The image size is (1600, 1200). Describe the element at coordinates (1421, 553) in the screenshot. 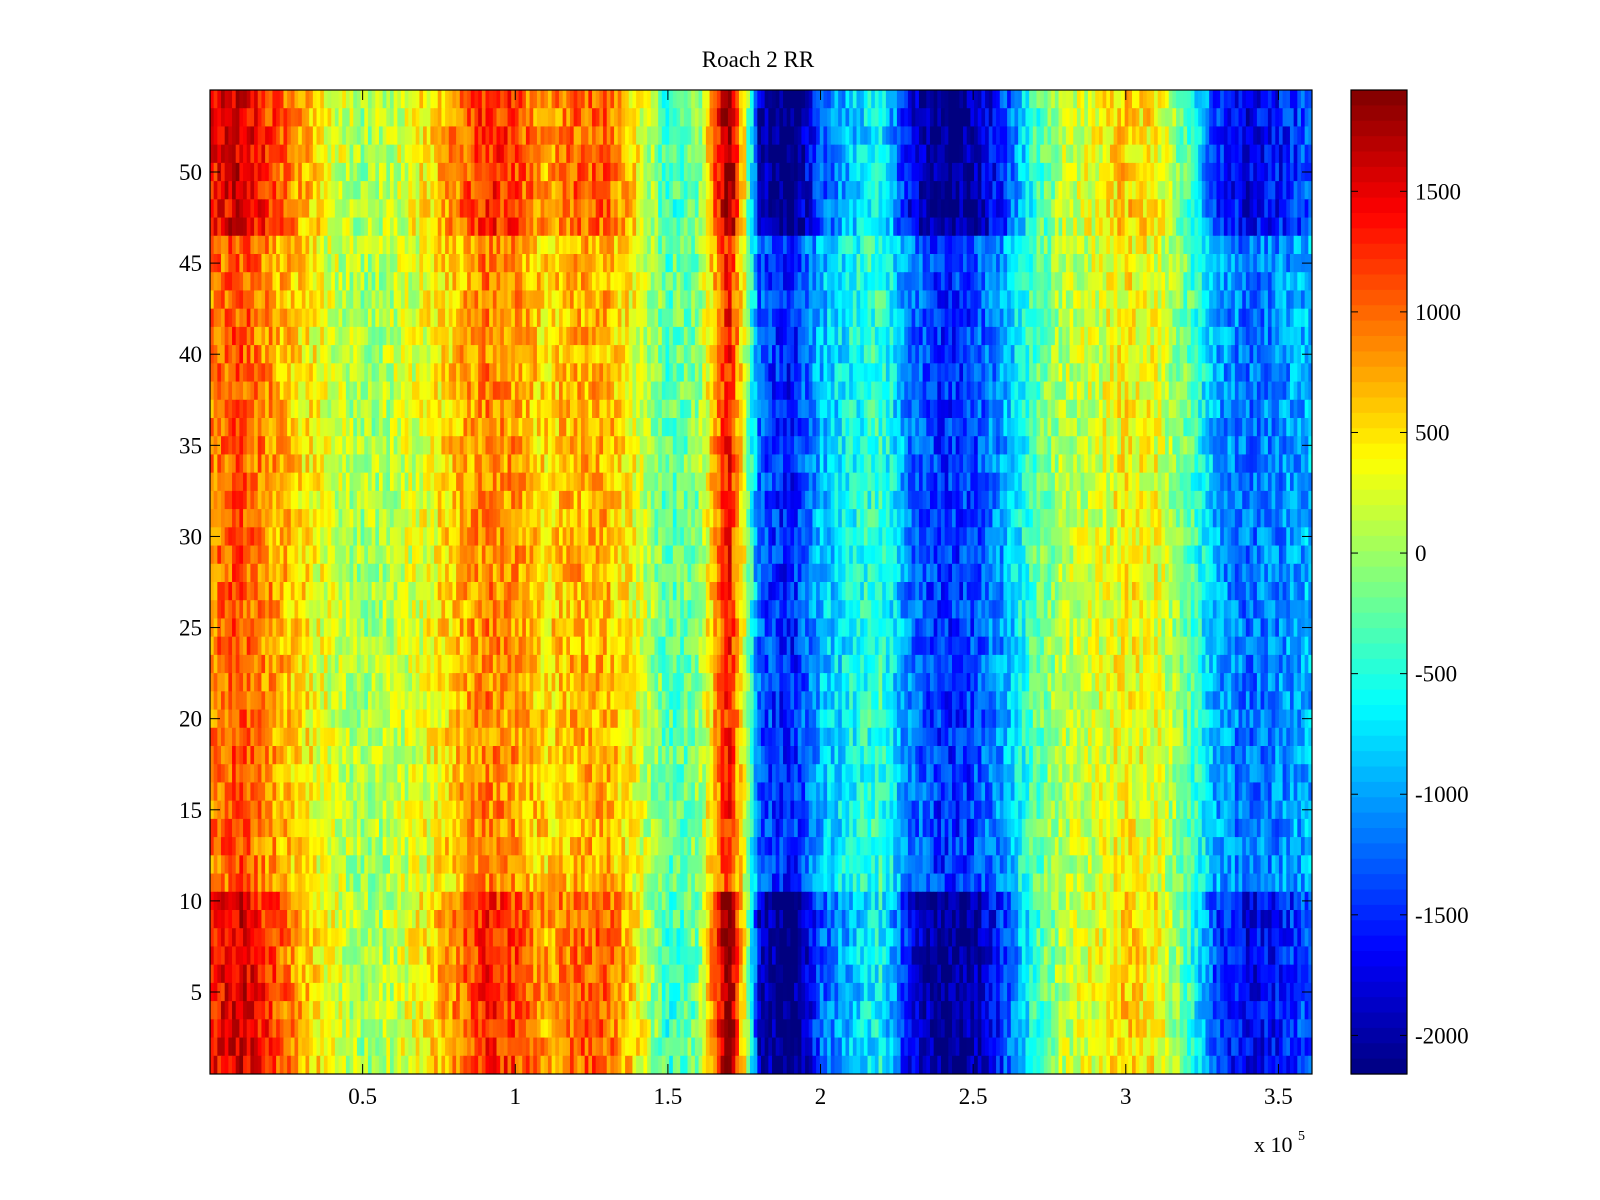

I see `colorbar-tick-label: 0` at that location.